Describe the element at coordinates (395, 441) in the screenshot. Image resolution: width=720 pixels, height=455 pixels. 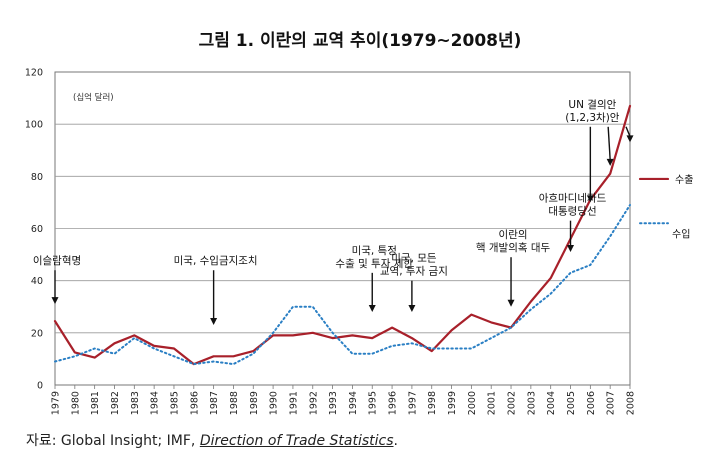
I see `source-suffix: .` at that location.